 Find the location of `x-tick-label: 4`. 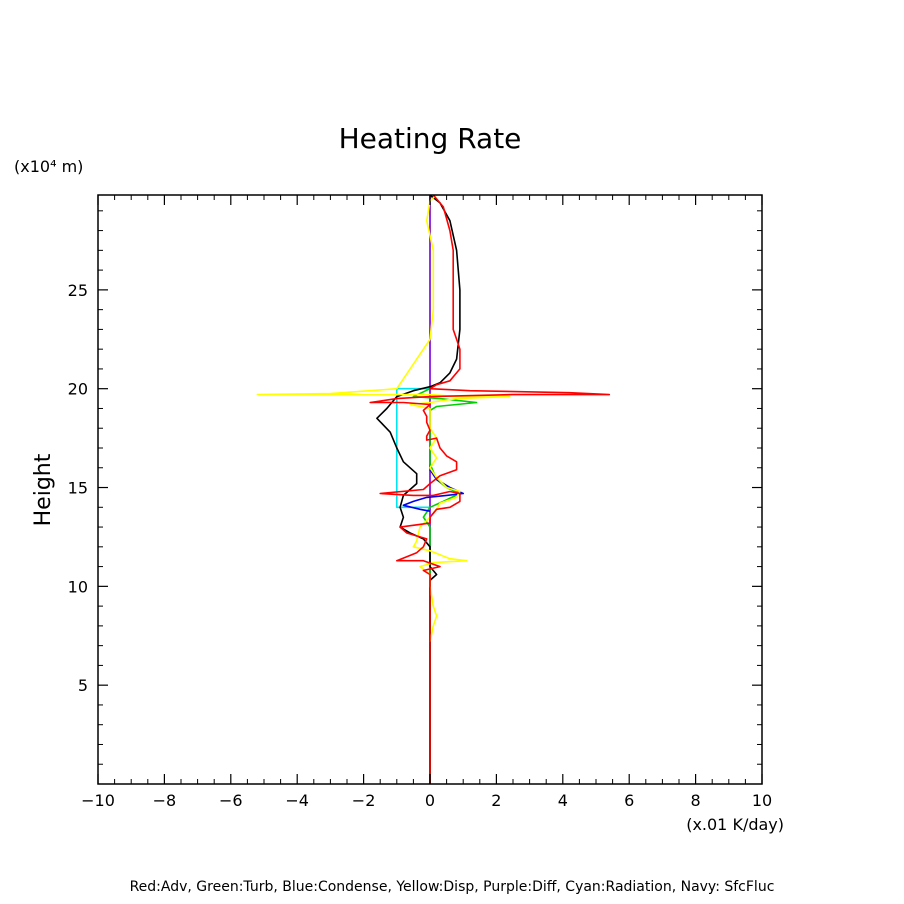

x-tick-label: 4 is located at coordinates (563, 800).